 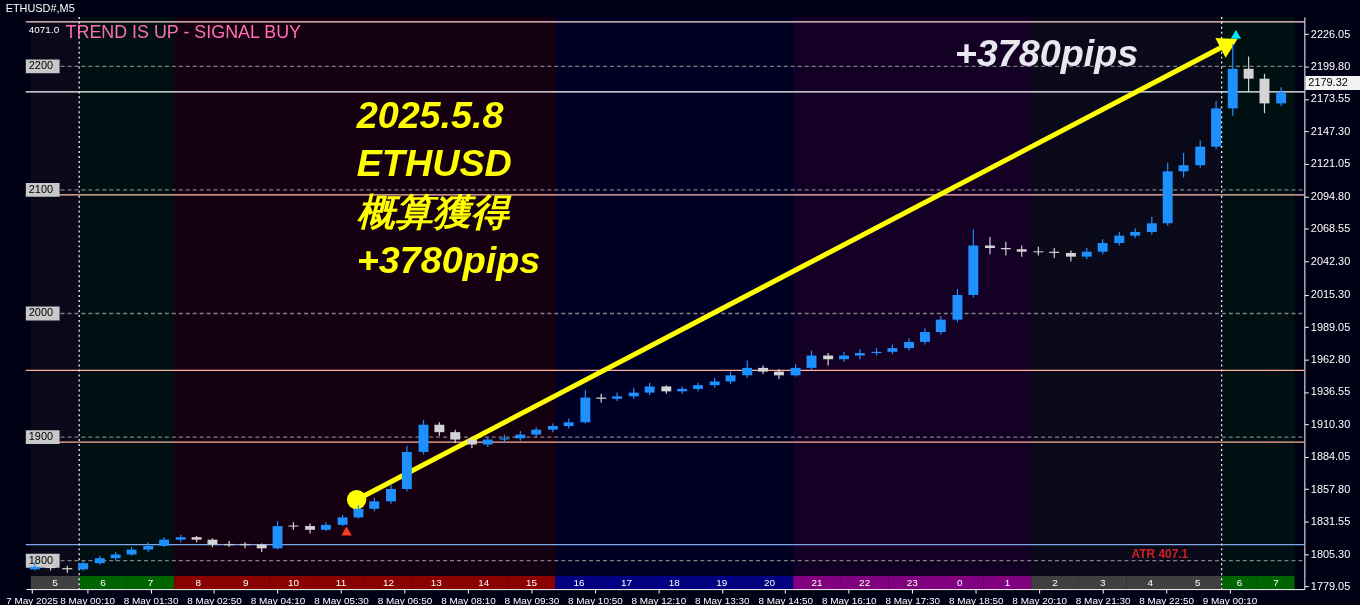 What do you see at coordinates (215, 599) in the screenshot?
I see `x-tick-label: 8 May 02:50` at bounding box center [215, 599].